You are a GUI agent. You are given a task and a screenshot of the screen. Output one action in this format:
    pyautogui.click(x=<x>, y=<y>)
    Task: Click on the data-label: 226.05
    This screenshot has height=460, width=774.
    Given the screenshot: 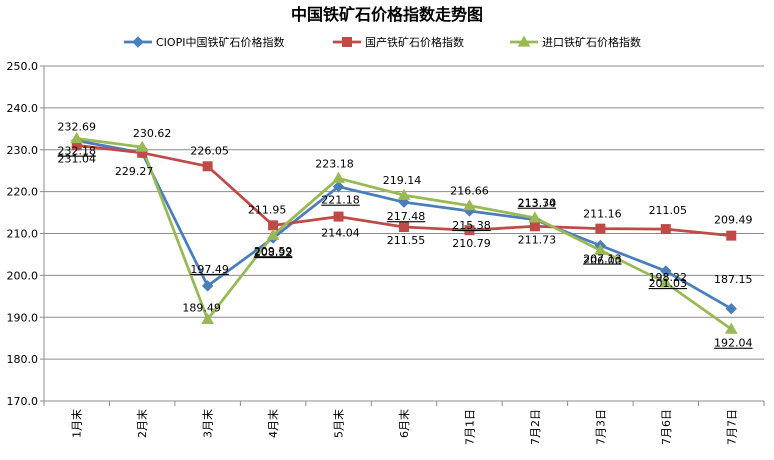 What is the action you would take?
    pyautogui.click(x=209, y=150)
    